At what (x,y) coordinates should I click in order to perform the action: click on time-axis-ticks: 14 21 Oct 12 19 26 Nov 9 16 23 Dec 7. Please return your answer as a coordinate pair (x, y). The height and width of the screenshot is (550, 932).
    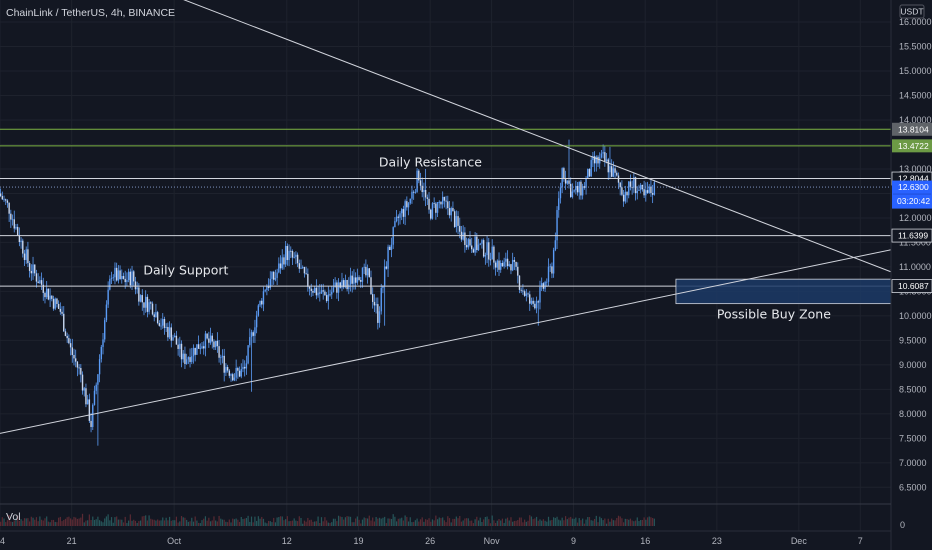
    Looking at the image, I should click on (431, 541).